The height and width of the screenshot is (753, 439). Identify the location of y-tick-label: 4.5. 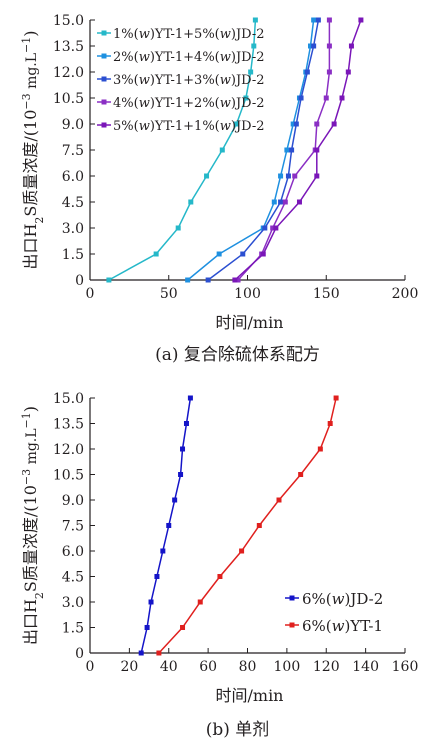
(73, 578).